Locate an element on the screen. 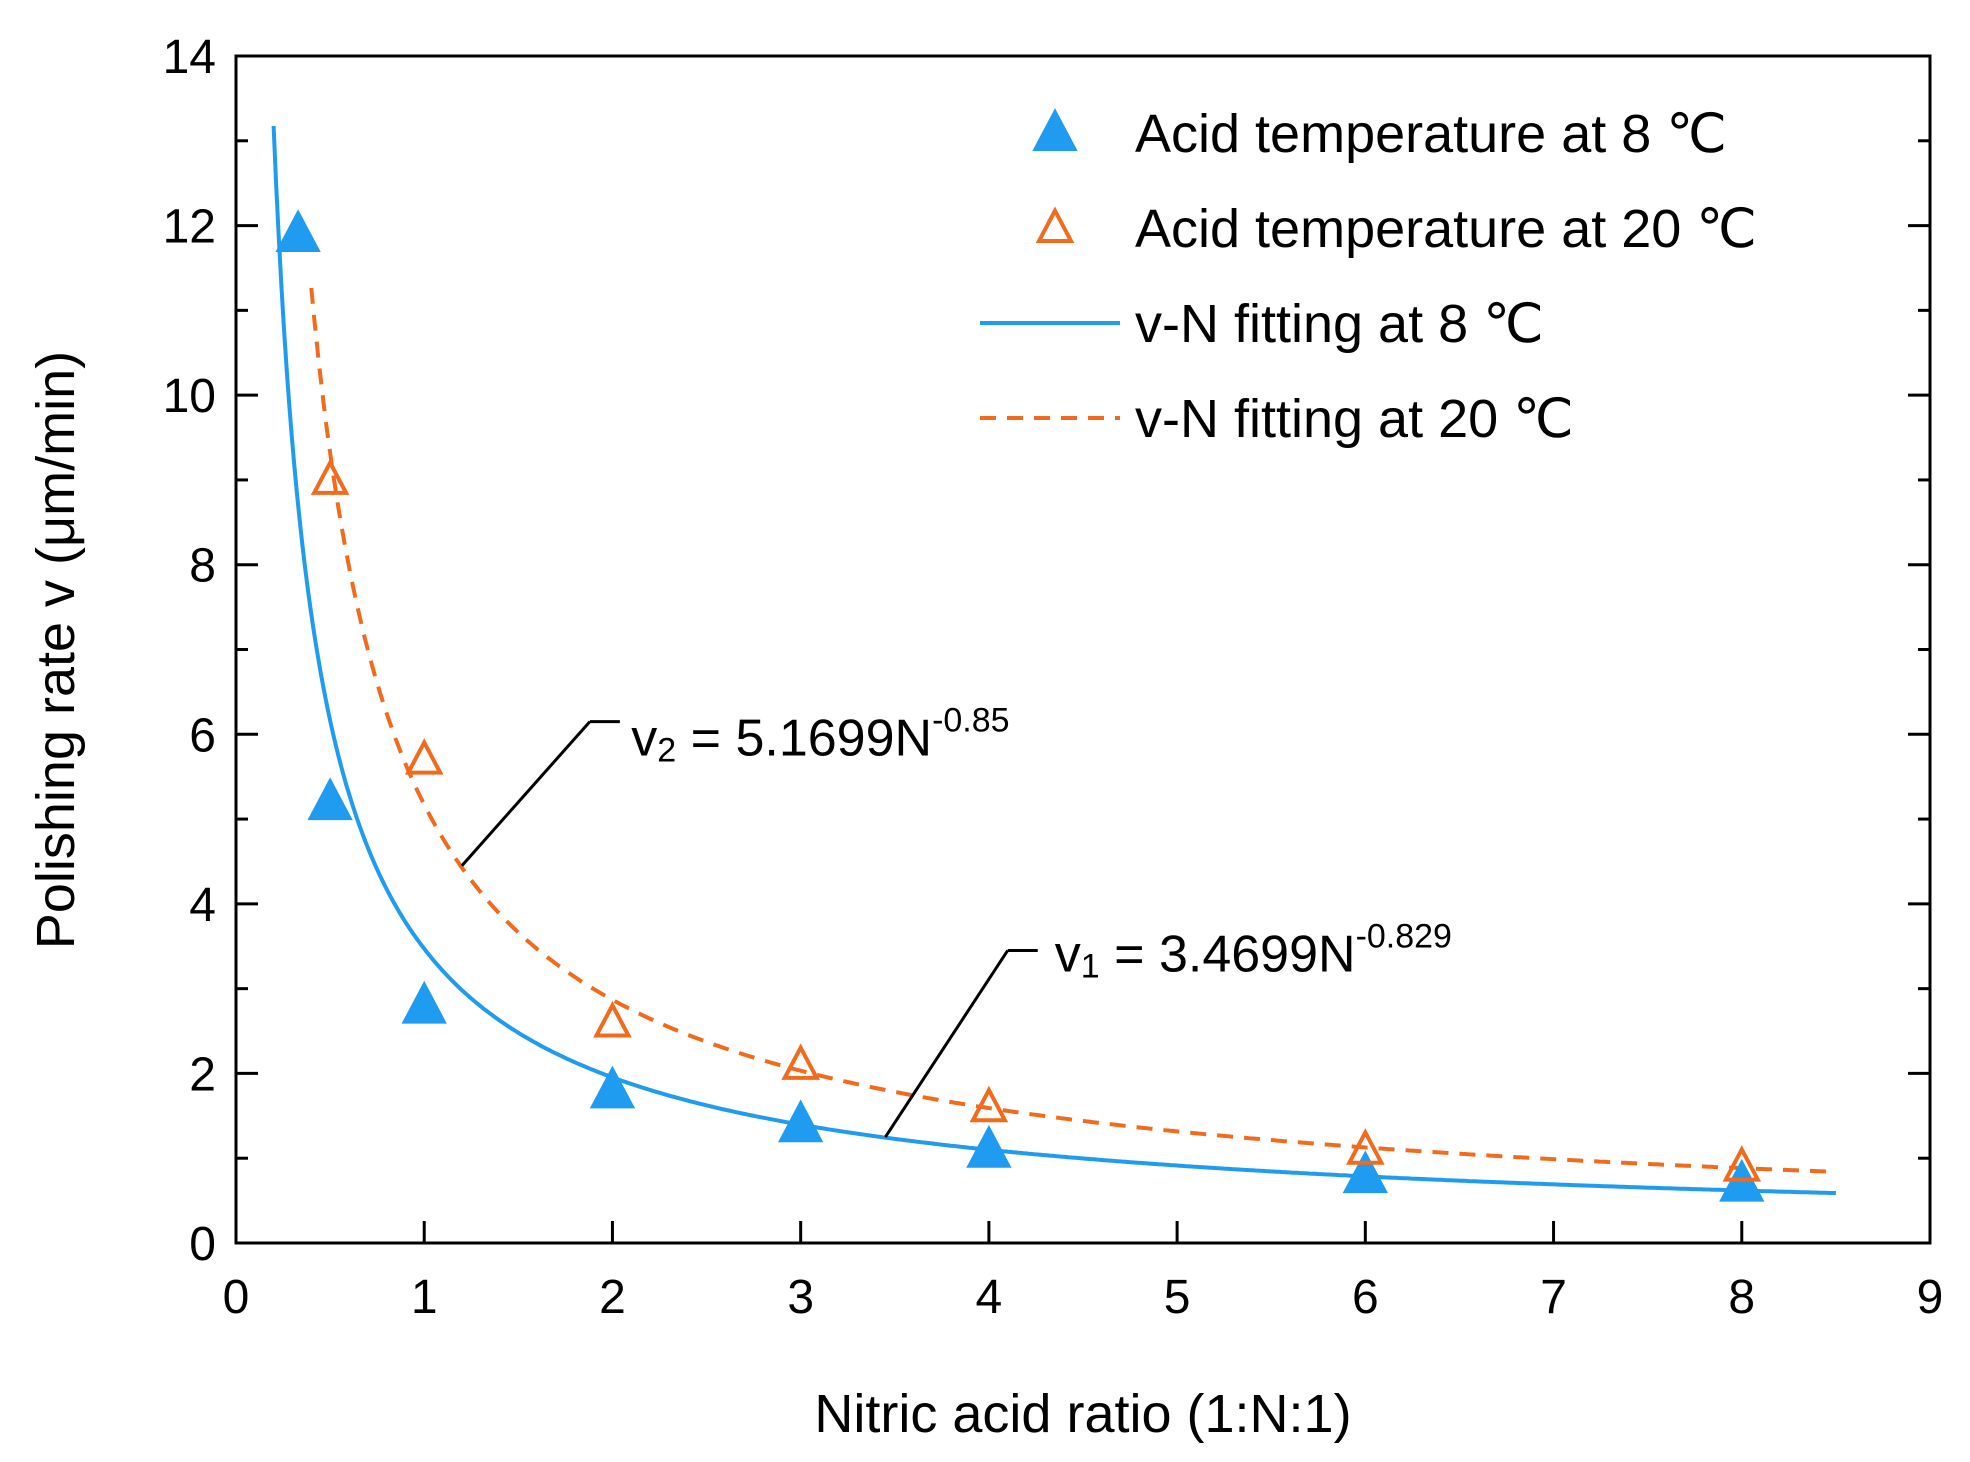 The width and height of the screenshot is (1970, 1462). y-tick-label: 12 is located at coordinates (189, 227).